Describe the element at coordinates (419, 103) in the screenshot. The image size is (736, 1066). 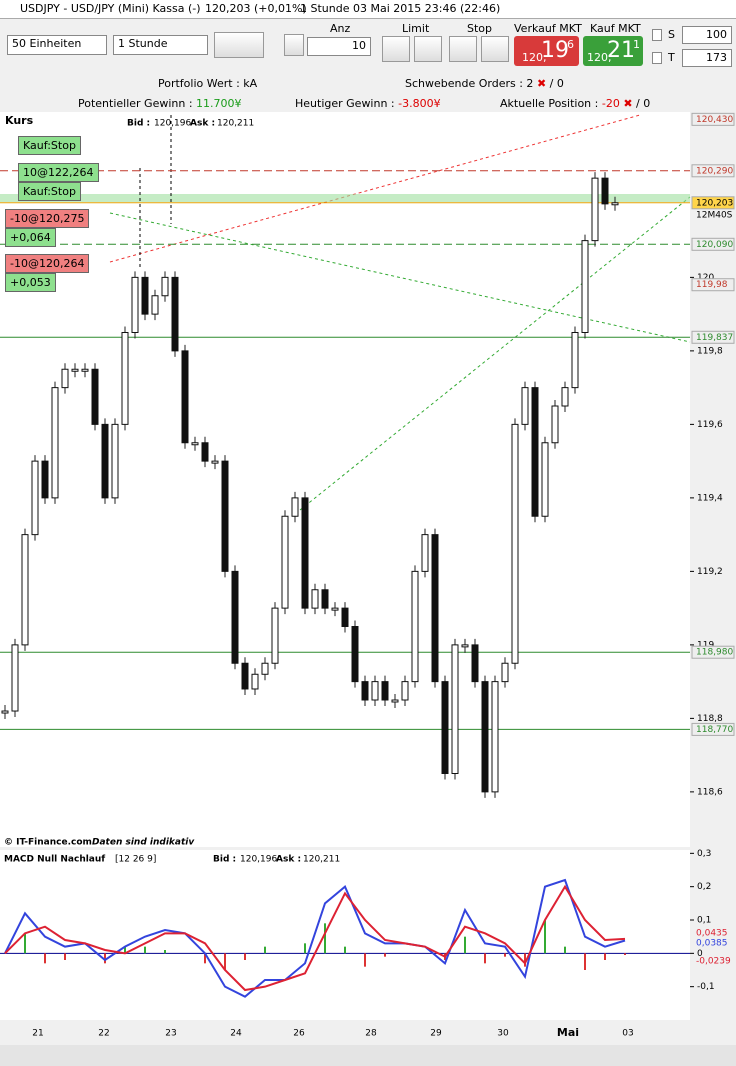
I see `heute-value: -3.800¥` at that location.